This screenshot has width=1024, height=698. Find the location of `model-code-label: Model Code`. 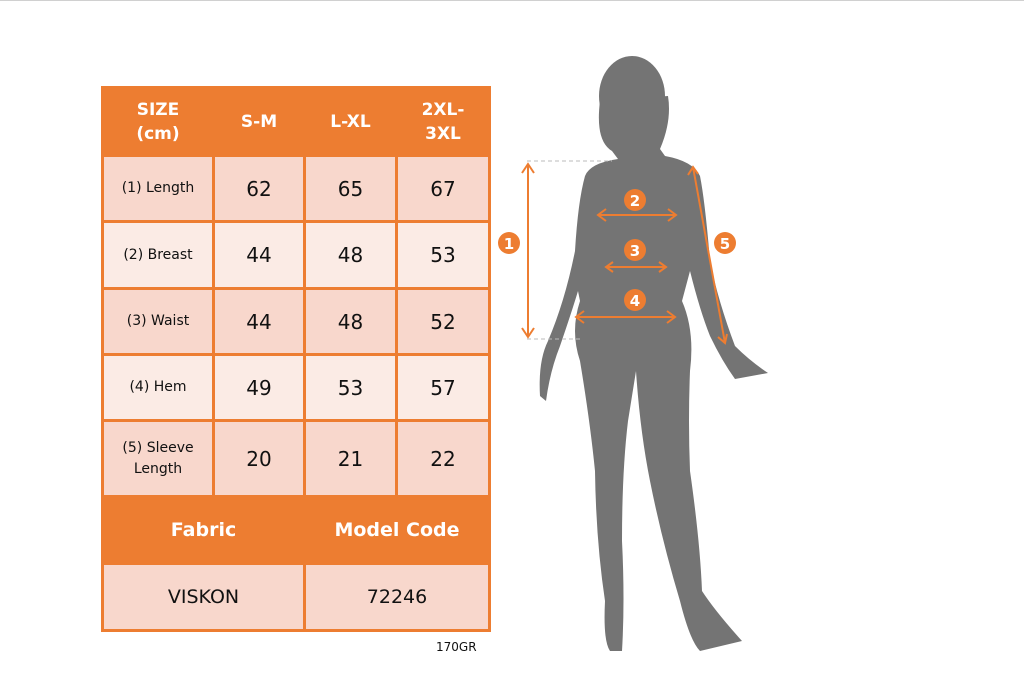

model-code-label: Model Code is located at coordinates (397, 530).